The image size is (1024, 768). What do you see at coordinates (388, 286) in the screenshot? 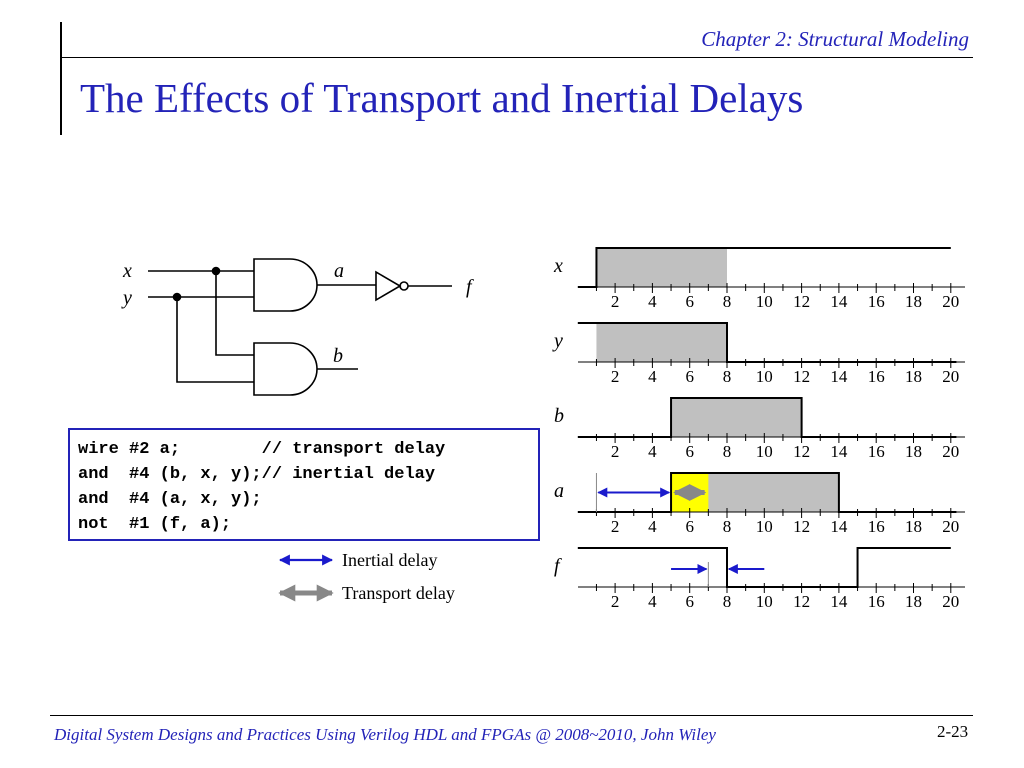
I see `not-gate` at bounding box center [388, 286].